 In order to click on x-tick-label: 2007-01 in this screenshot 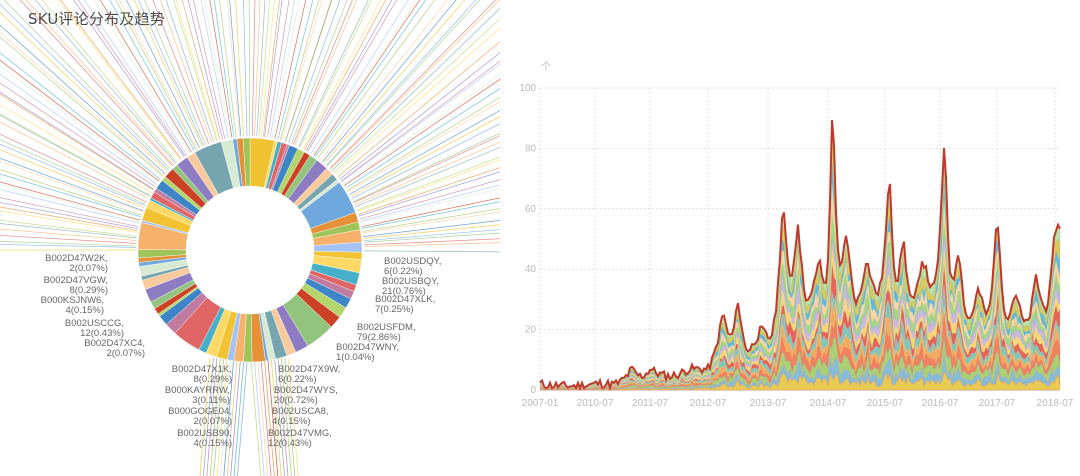, I will do `click(540, 403)`.